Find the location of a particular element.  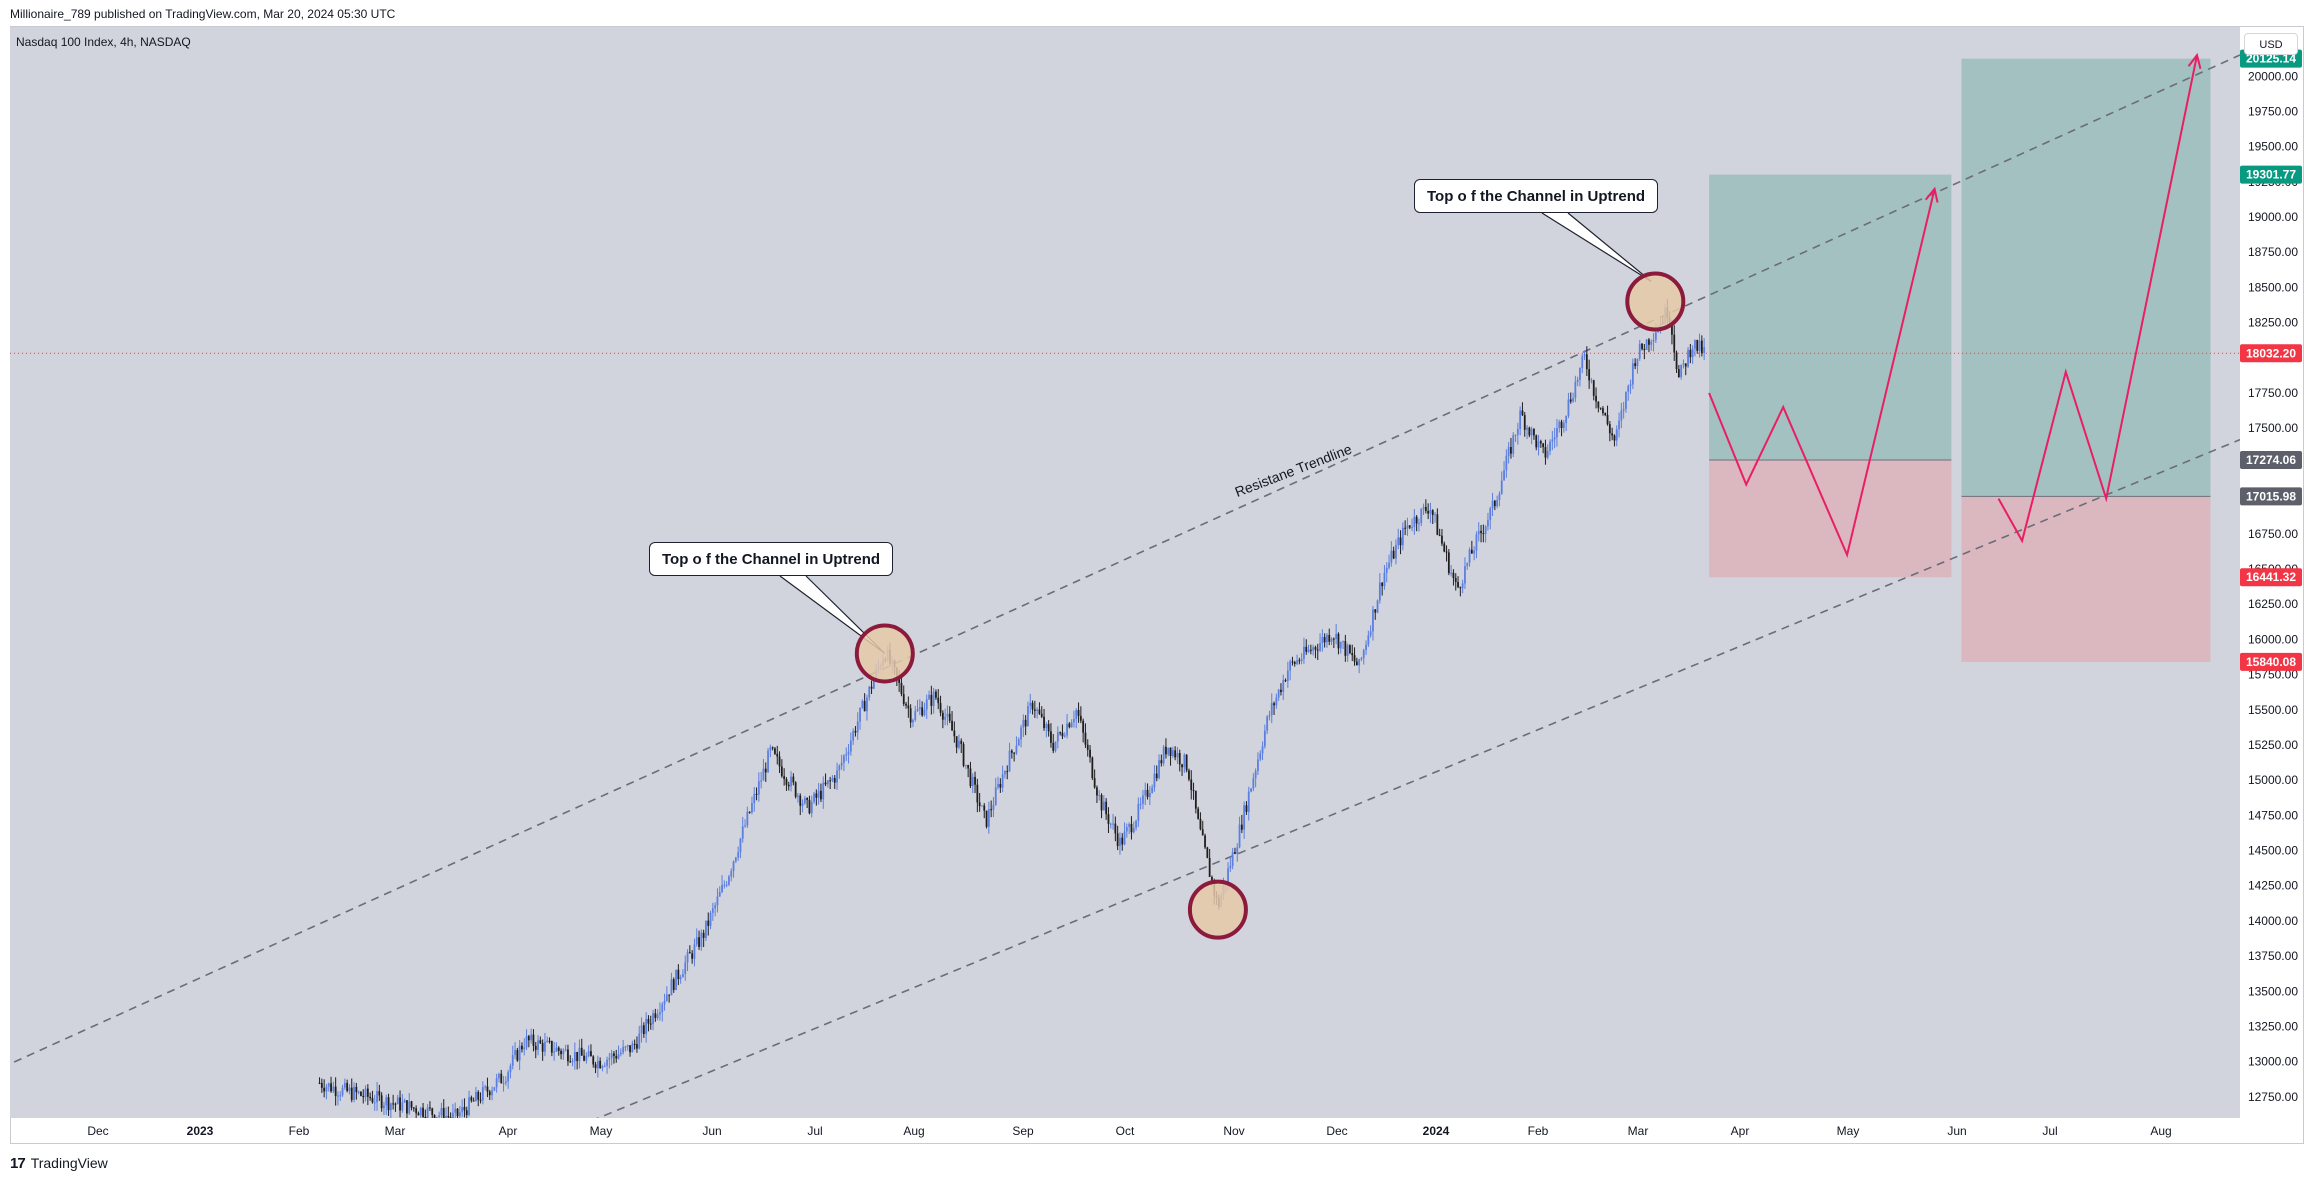

y-tick-label: 20000.00 is located at coordinates (2273, 76).